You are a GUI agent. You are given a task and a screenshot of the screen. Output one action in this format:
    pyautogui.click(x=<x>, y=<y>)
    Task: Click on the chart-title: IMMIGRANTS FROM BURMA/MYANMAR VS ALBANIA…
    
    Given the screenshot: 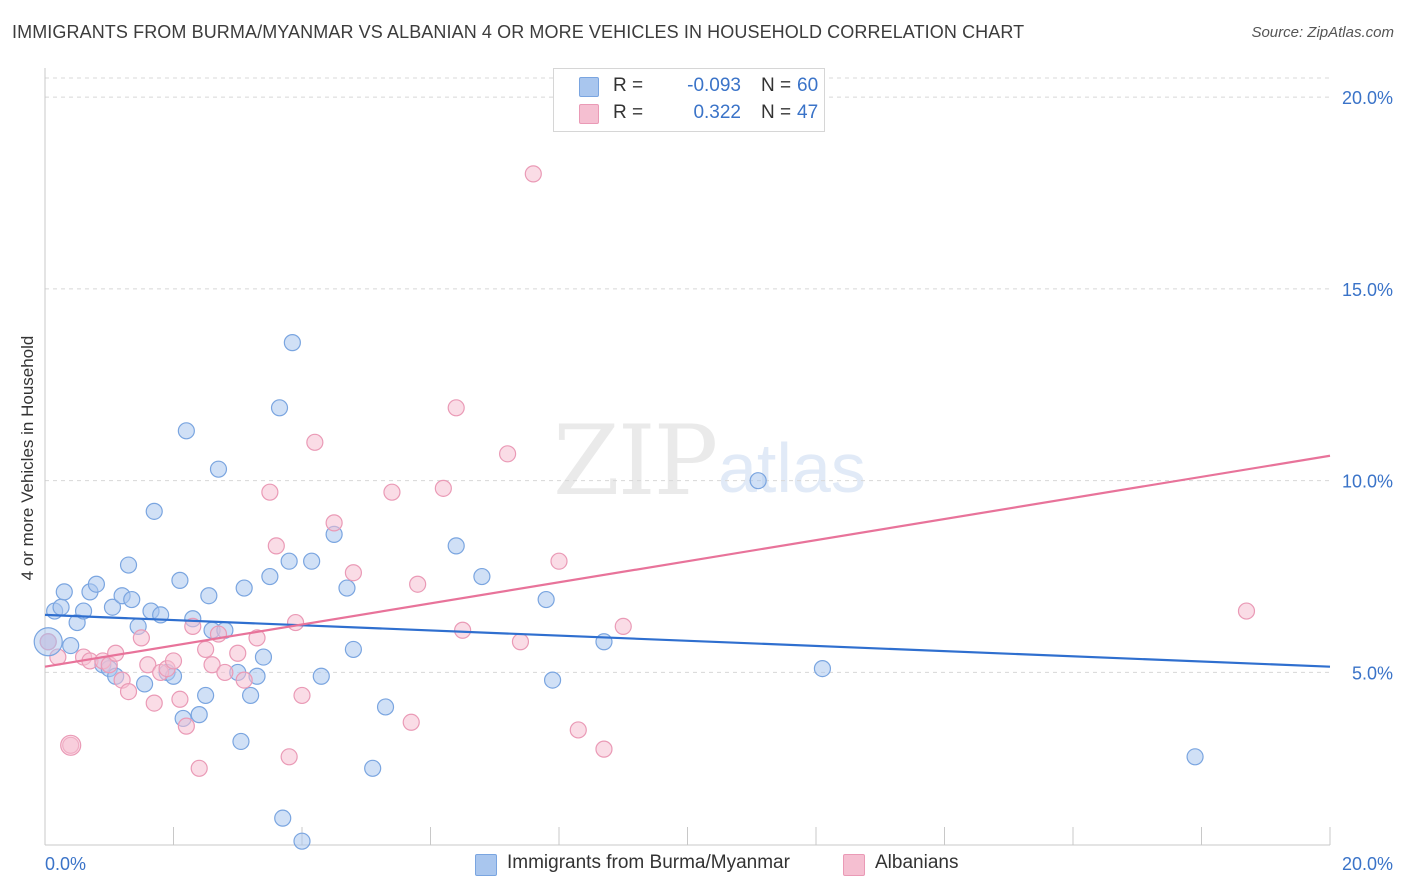 What is the action you would take?
    pyautogui.click(x=518, y=32)
    